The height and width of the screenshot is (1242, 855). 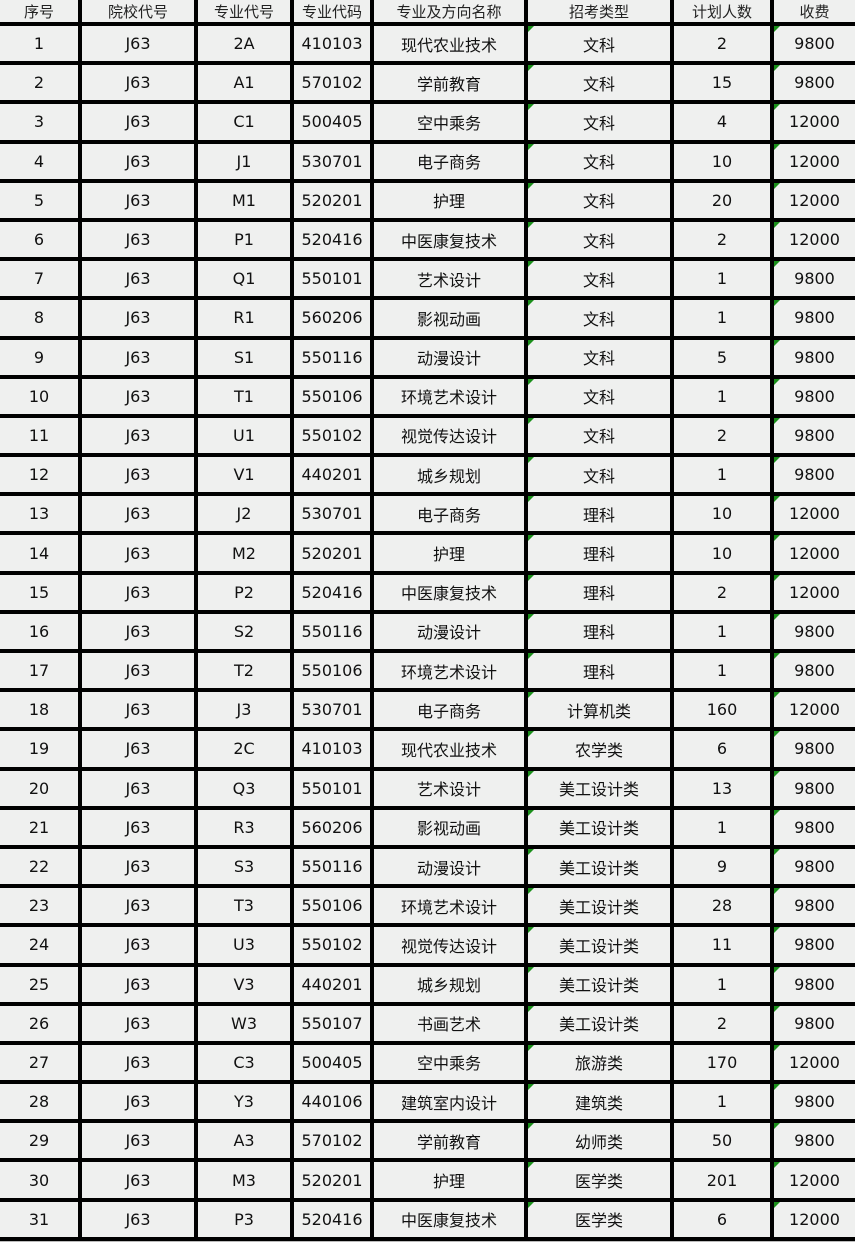 I want to click on cell-seq-no: 8, so click(x=39, y=318).